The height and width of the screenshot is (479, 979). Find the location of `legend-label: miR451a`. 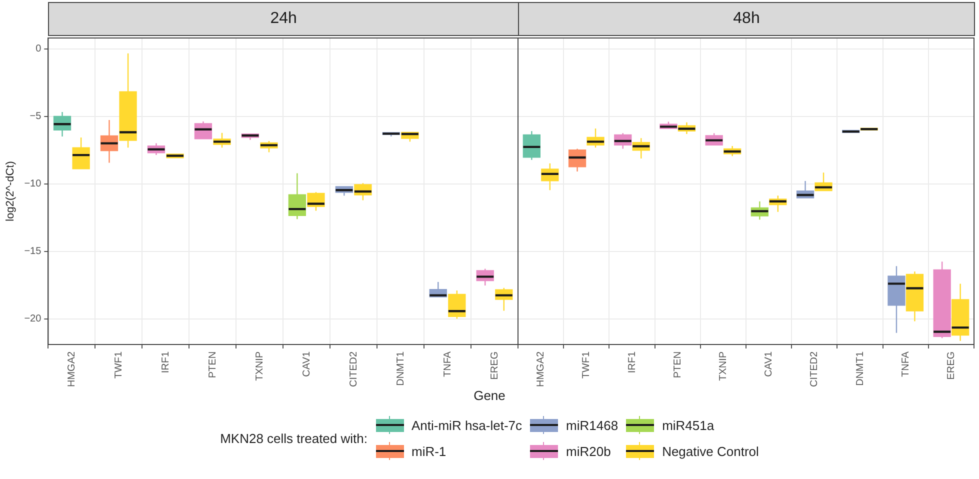

legend-label: miR451a is located at coordinates (688, 425).